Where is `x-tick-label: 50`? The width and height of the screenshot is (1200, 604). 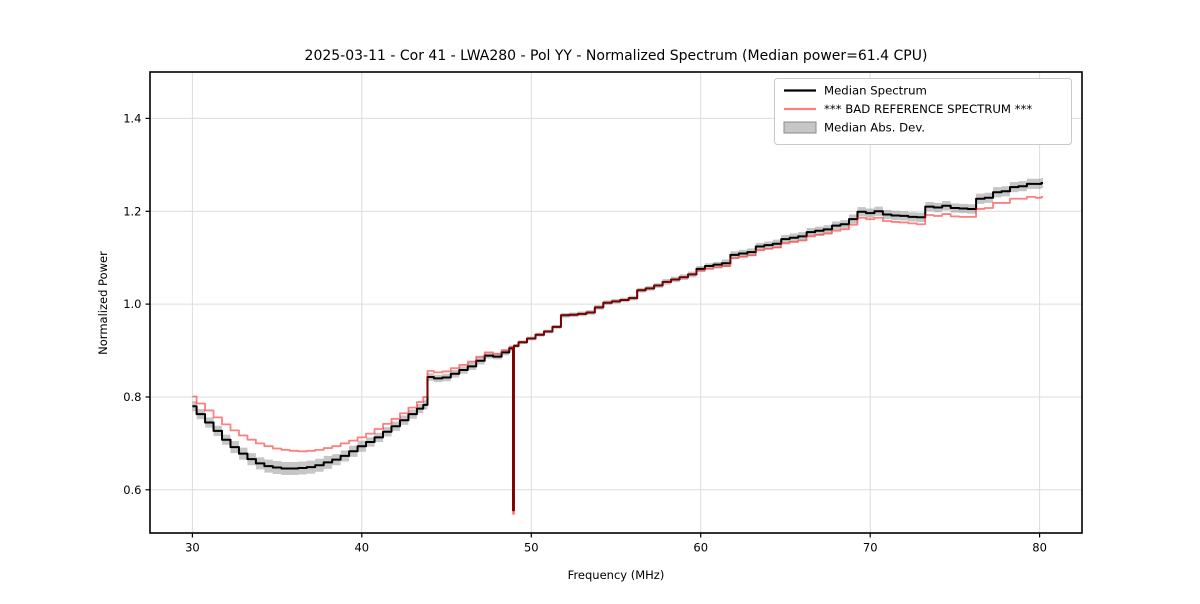
x-tick-label: 50 is located at coordinates (531, 548).